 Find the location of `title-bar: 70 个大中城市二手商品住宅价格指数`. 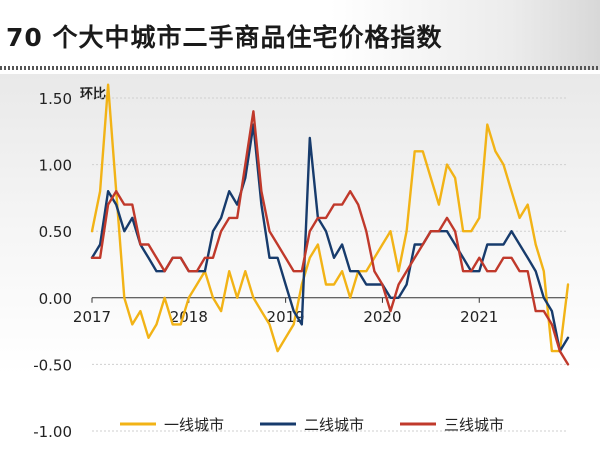

title-bar: 70 个大中城市二手商品住宅价格指数 is located at coordinates (300, 35).